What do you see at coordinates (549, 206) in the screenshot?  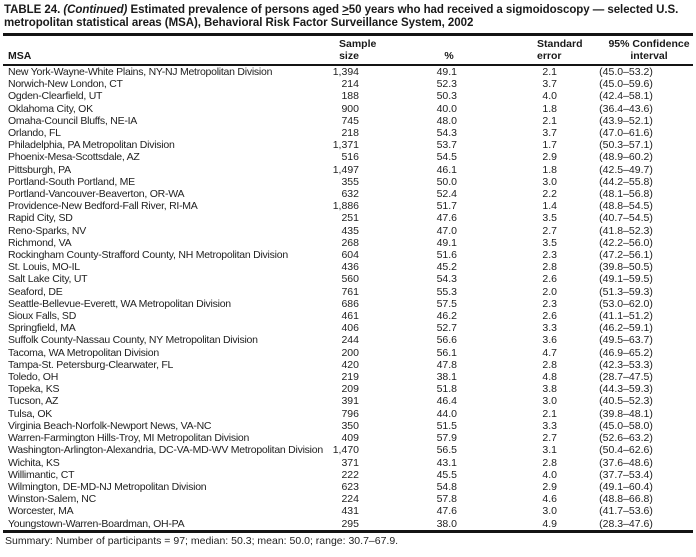 I see `standard-error-cell: 1.4` at bounding box center [549, 206].